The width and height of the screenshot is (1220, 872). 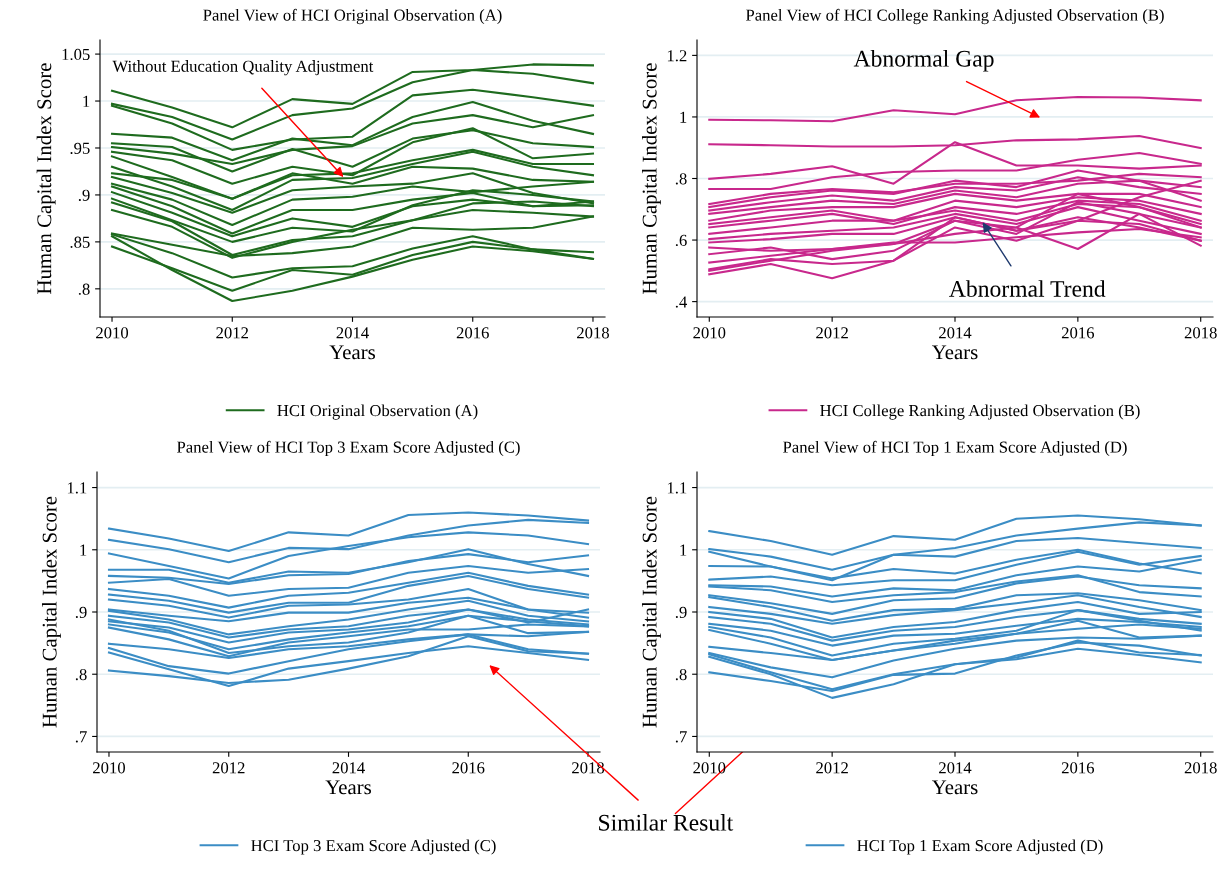 I want to click on legend-label: HCI Top 3 Exam Score Adjusted (C), so click(x=373, y=847).